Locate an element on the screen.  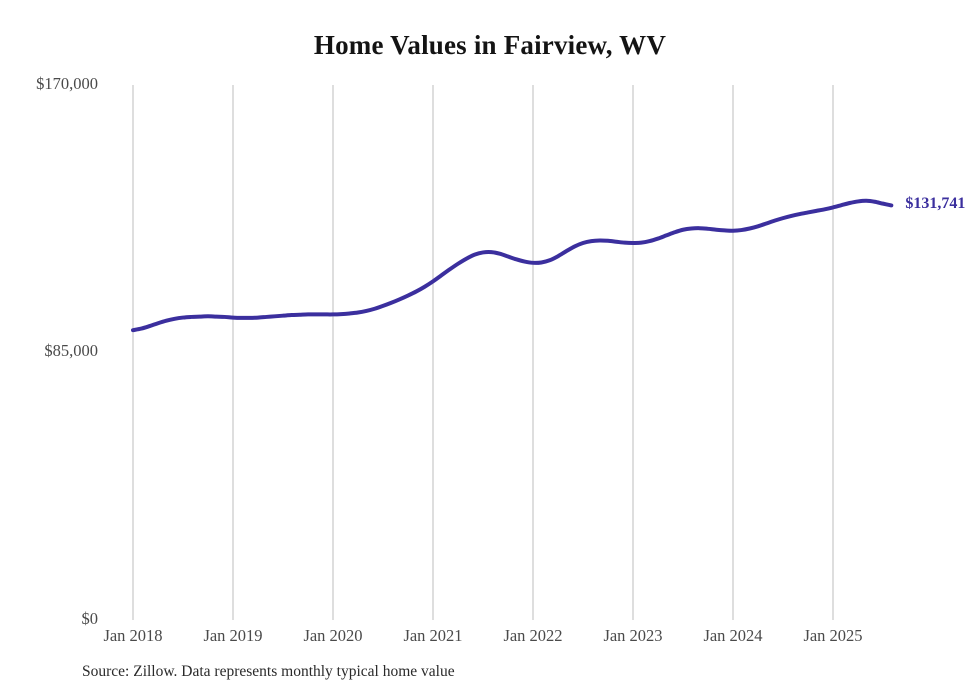
x-tick-label-jan-2018: Jan 2018 is located at coordinates (133, 635).